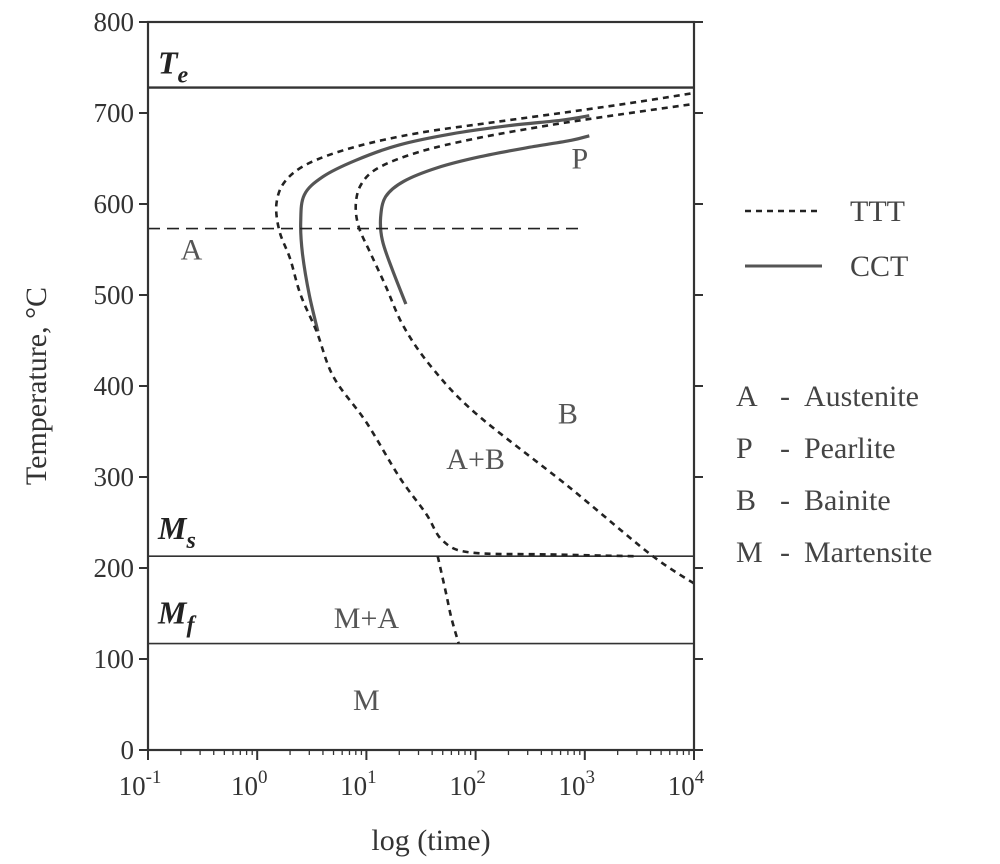 The height and width of the screenshot is (864, 1000). Describe the element at coordinates (128, 750) in the screenshot. I see `y-tick-label-0: 0` at that location.